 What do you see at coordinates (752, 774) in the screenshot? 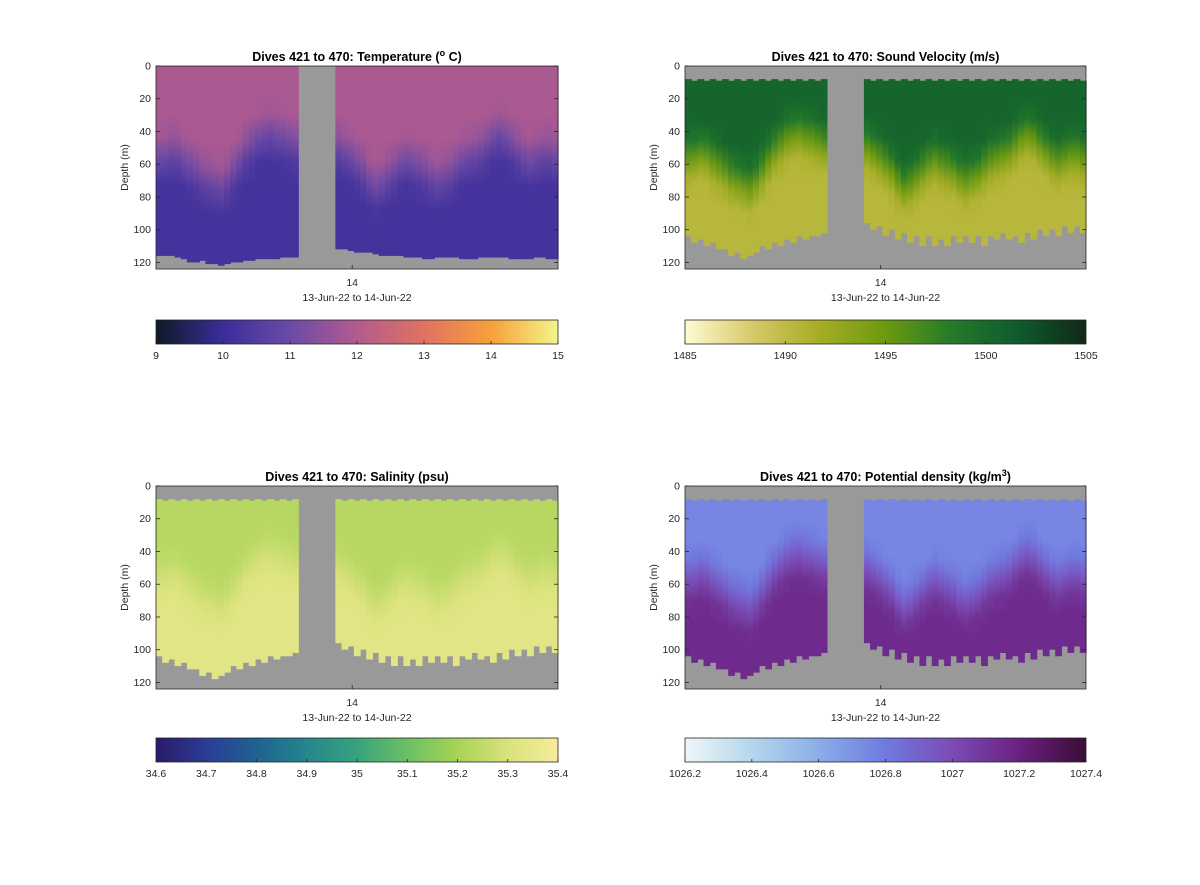
I see `colorbar-tick-label: 1026.4` at bounding box center [752, 774].